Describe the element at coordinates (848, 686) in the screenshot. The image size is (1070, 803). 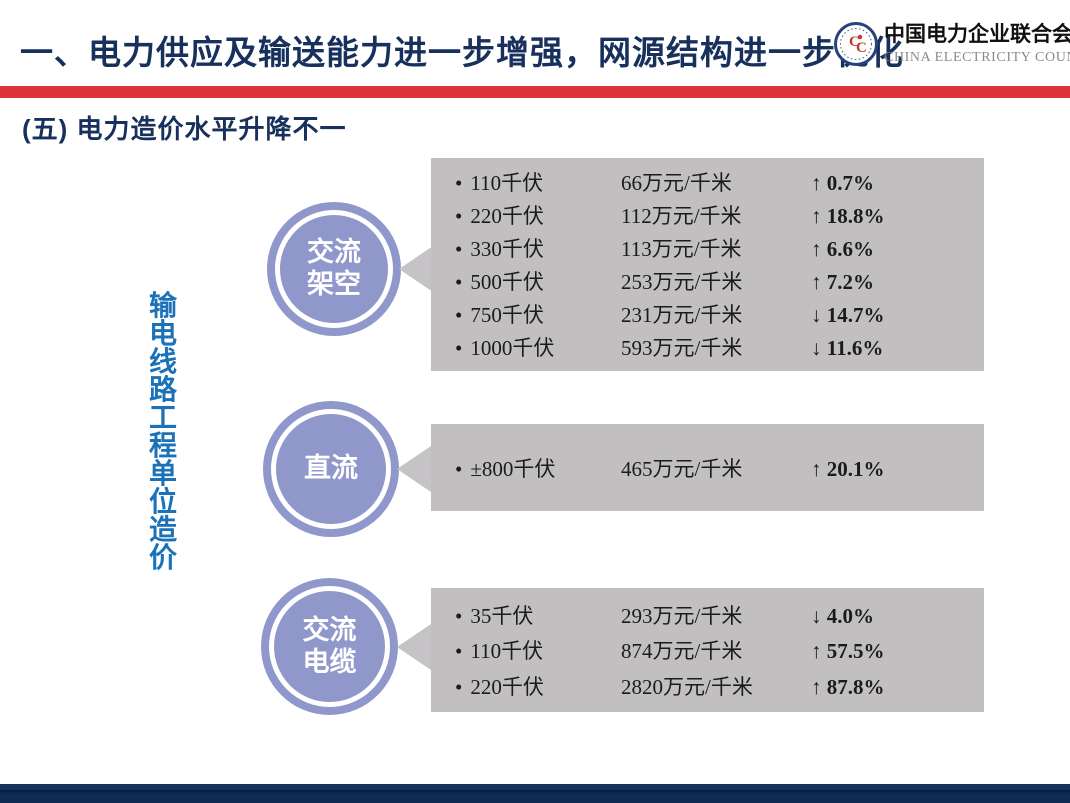
I see `change-value: ↑ 87.8%` at that location.